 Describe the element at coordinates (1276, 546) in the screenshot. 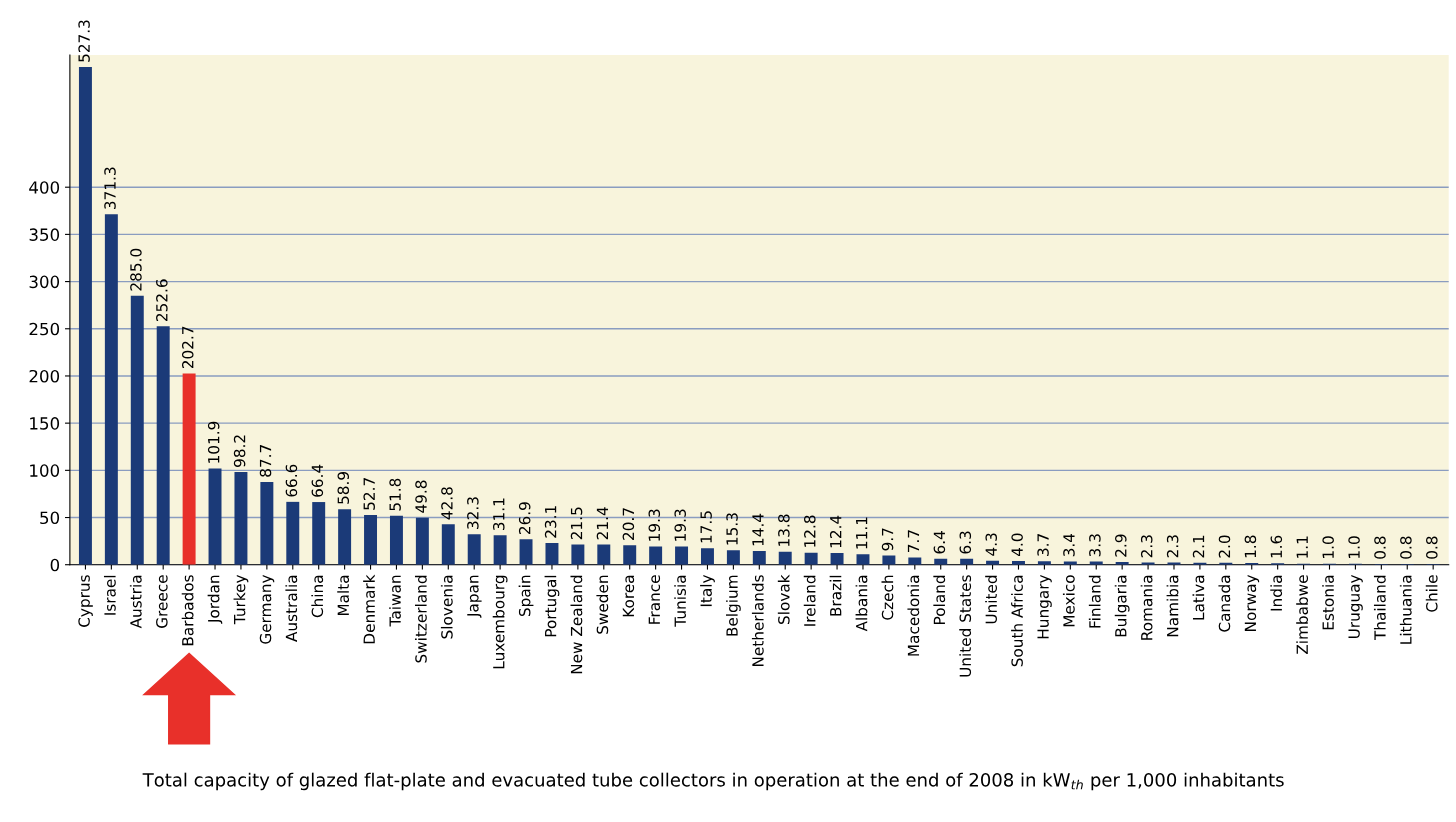

I see `data-label: 1.6` at that location.